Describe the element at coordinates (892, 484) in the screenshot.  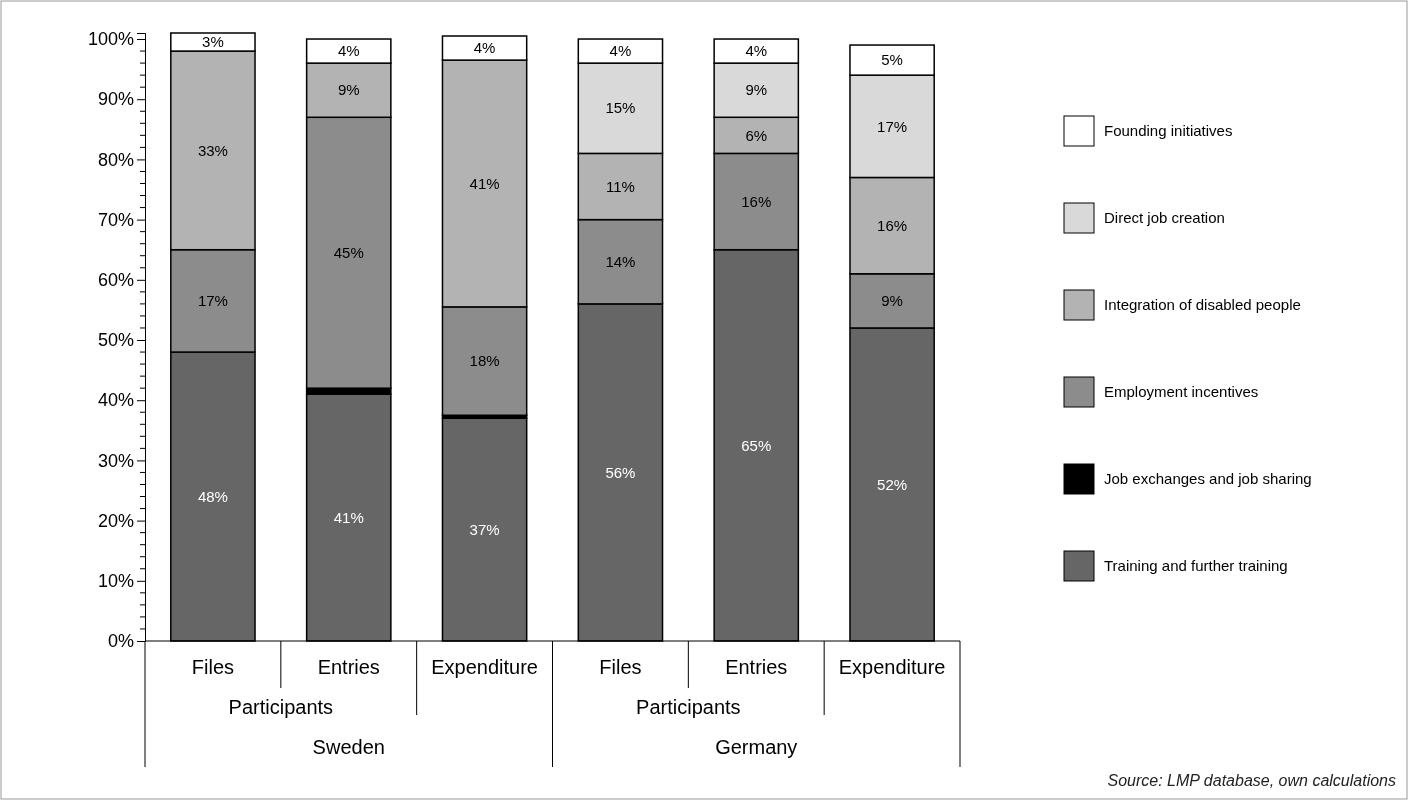
I see `data-label: 52%` at that location.